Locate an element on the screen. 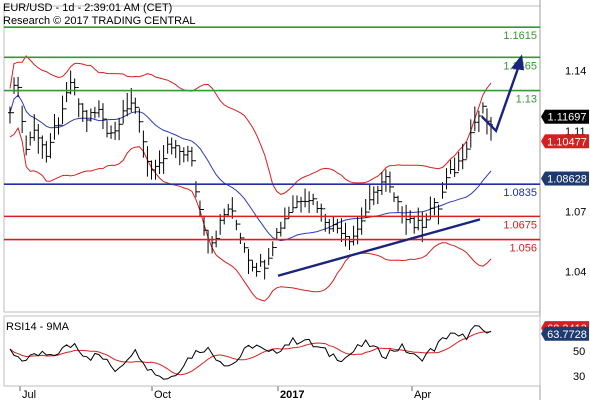 This screenshot has height=400, width=590. rsi-line is located at coordinates (250, 352).